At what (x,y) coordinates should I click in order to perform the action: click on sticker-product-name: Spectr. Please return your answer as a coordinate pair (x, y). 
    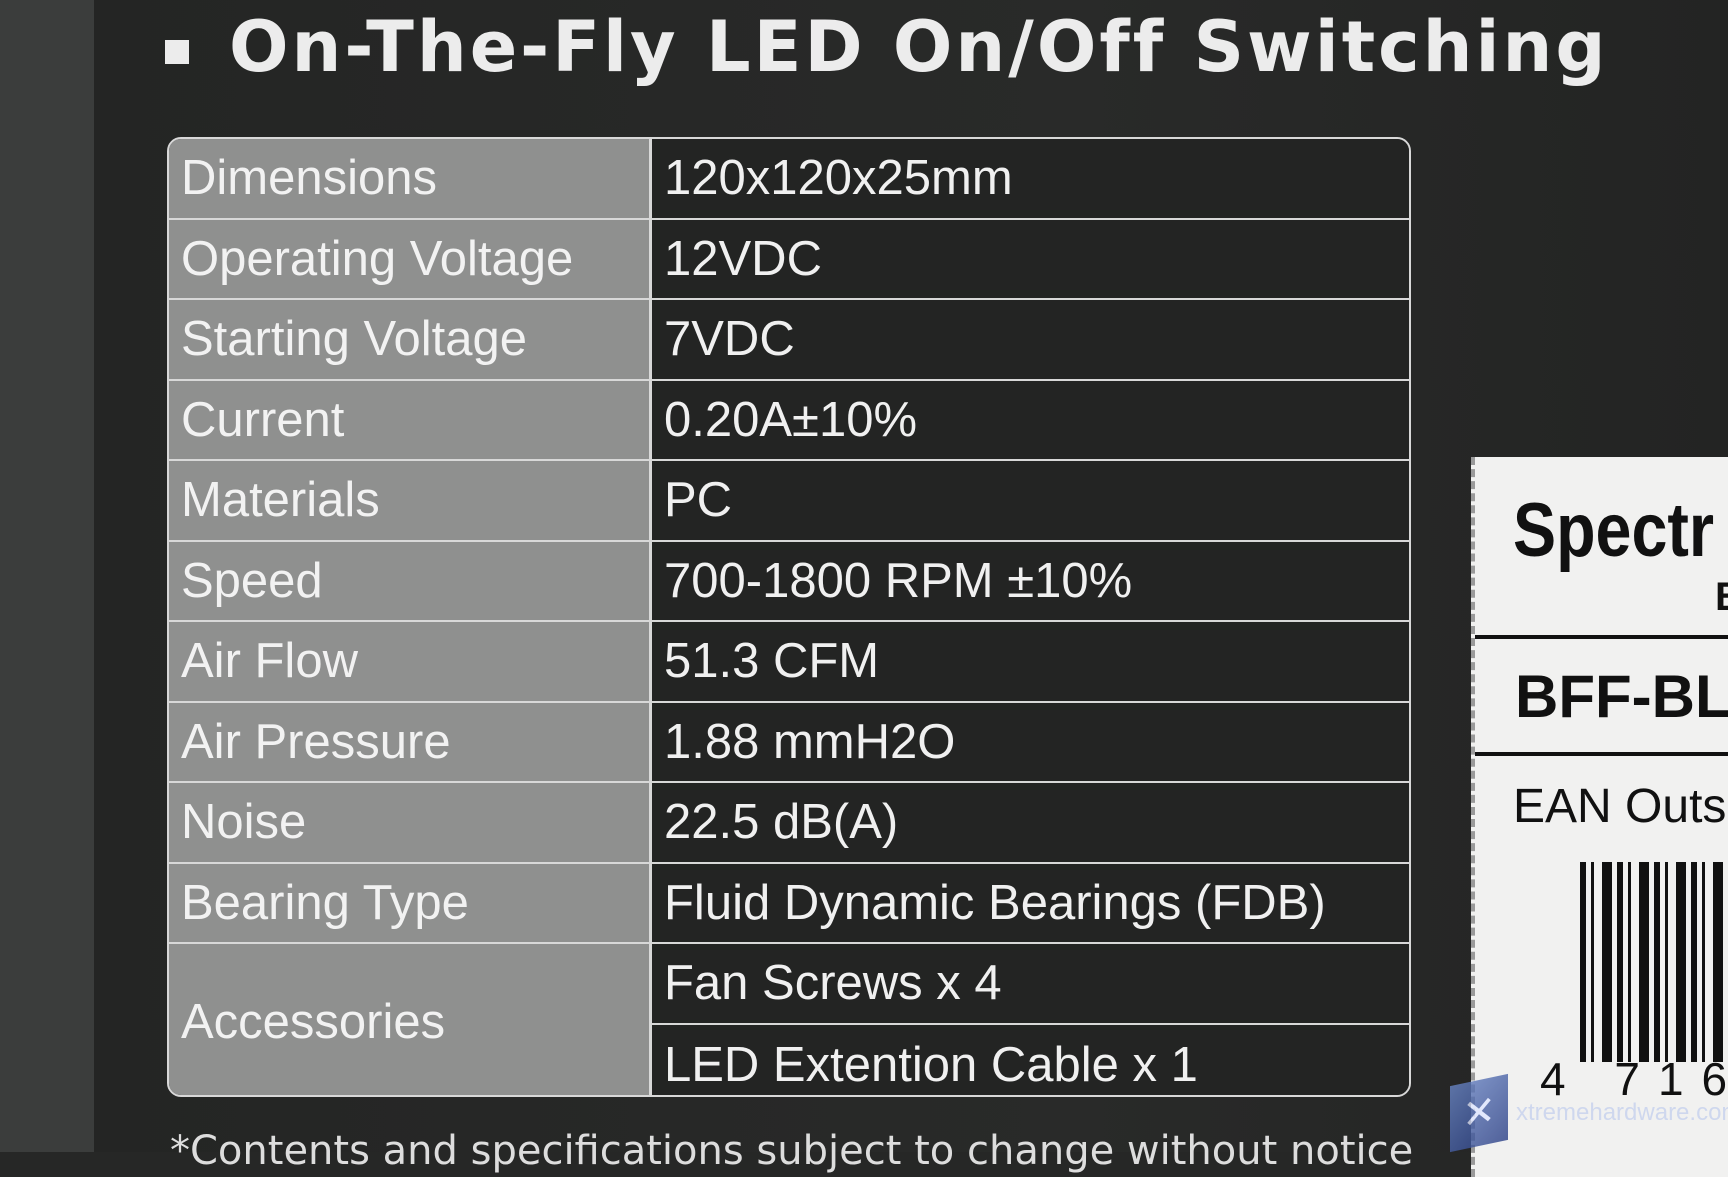
    Looking at the image, I should click on (1614, 530).